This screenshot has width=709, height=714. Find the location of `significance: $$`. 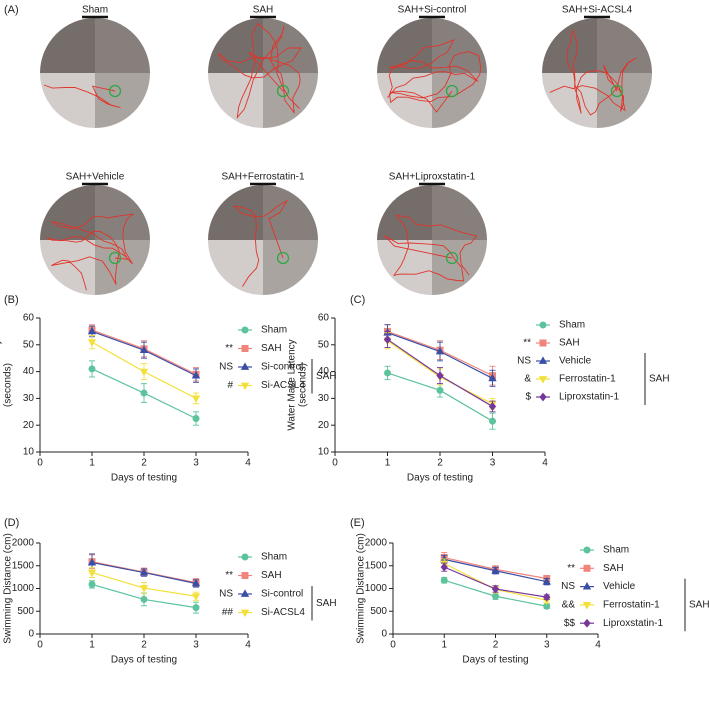

significance: $$ is located at coordinates (570, 623).